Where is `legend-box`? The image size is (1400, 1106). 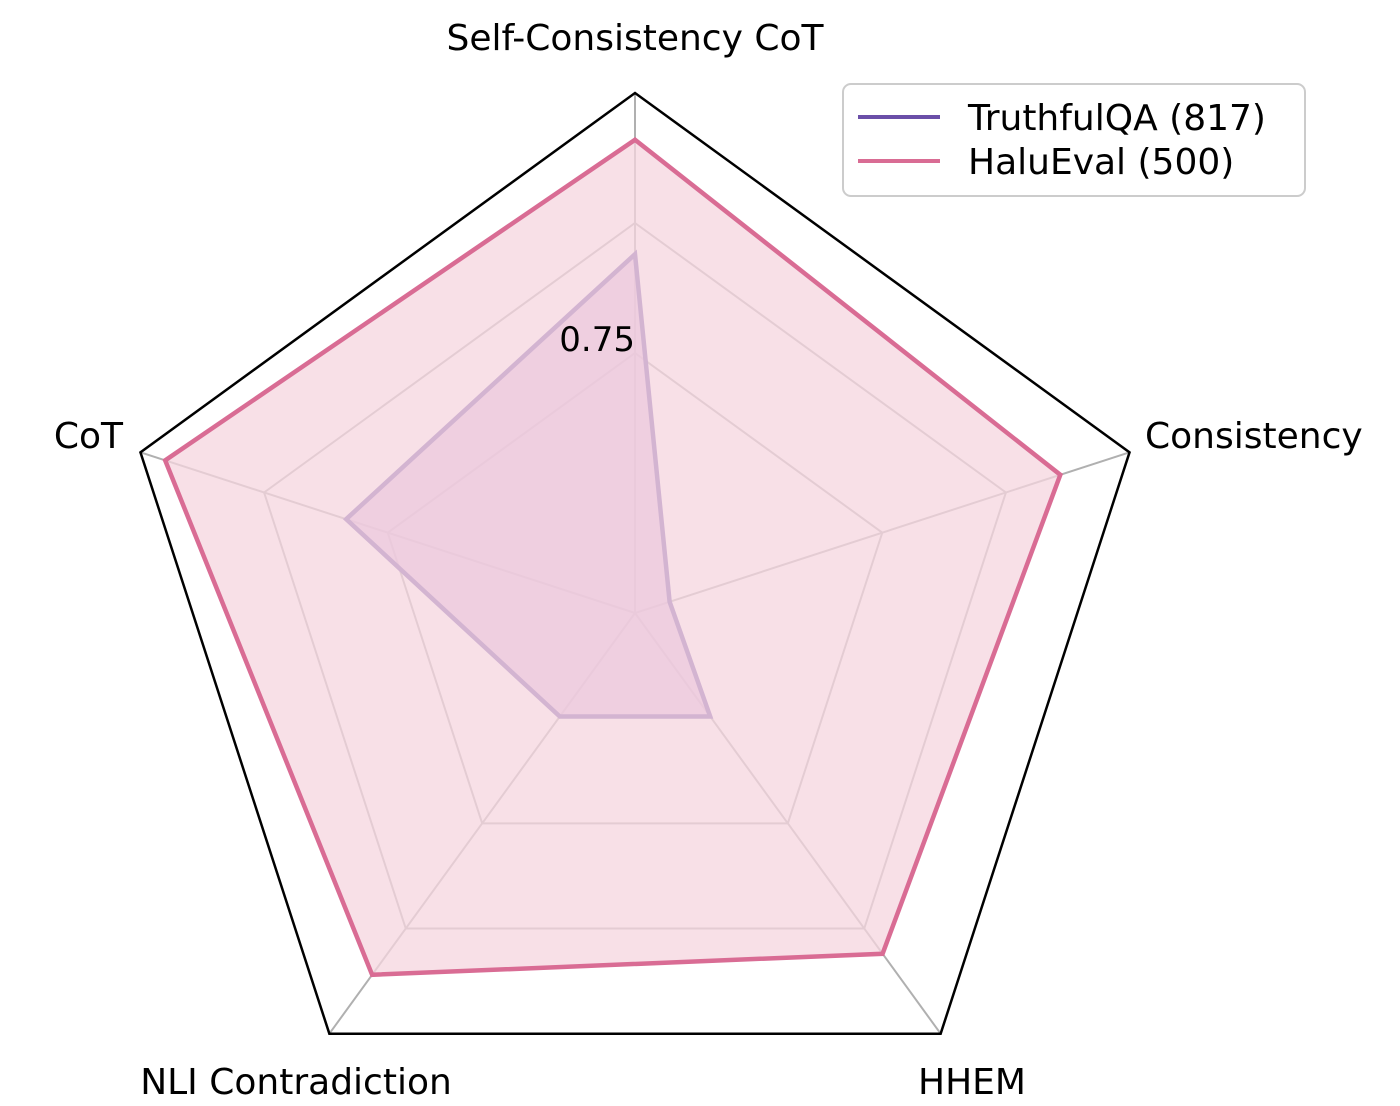
legend-box is located at coordinates (1074, 140).